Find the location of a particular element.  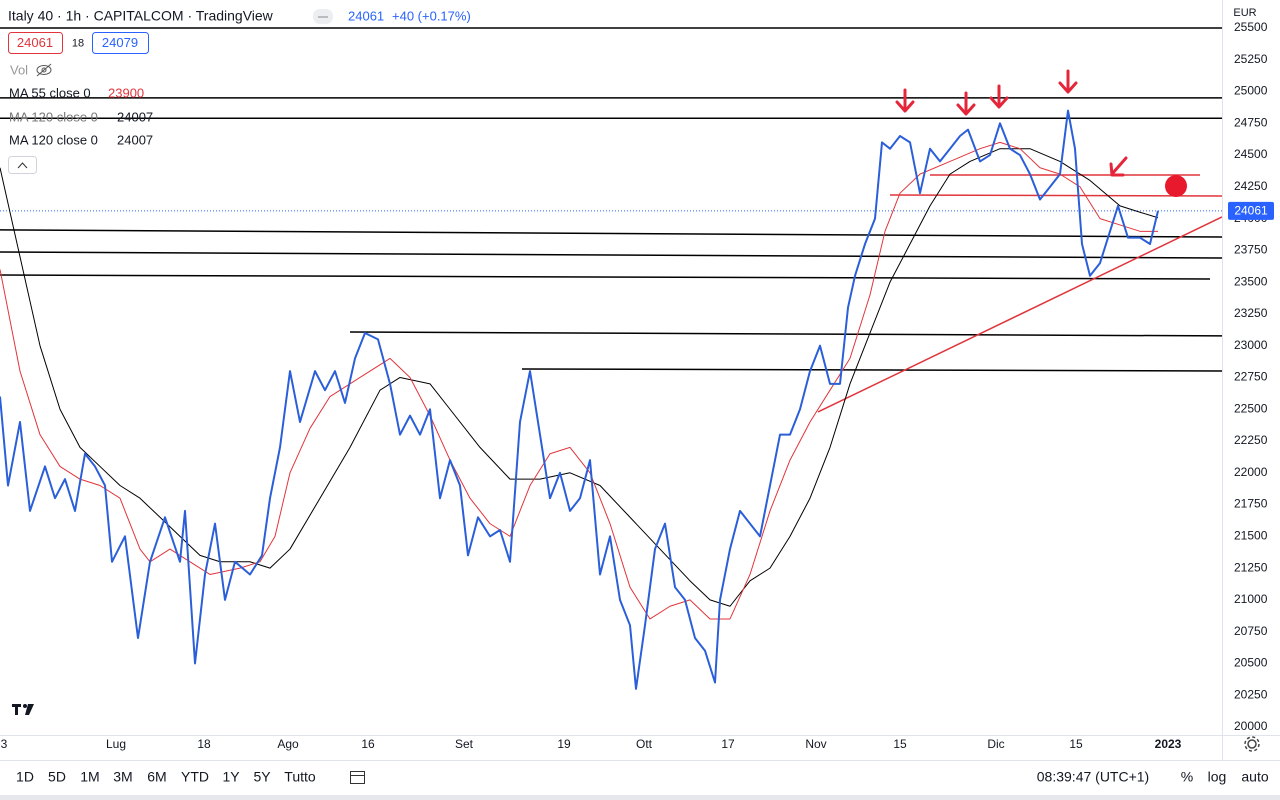

y-tick-label: 21750 is located at coordinates (1251, 504).